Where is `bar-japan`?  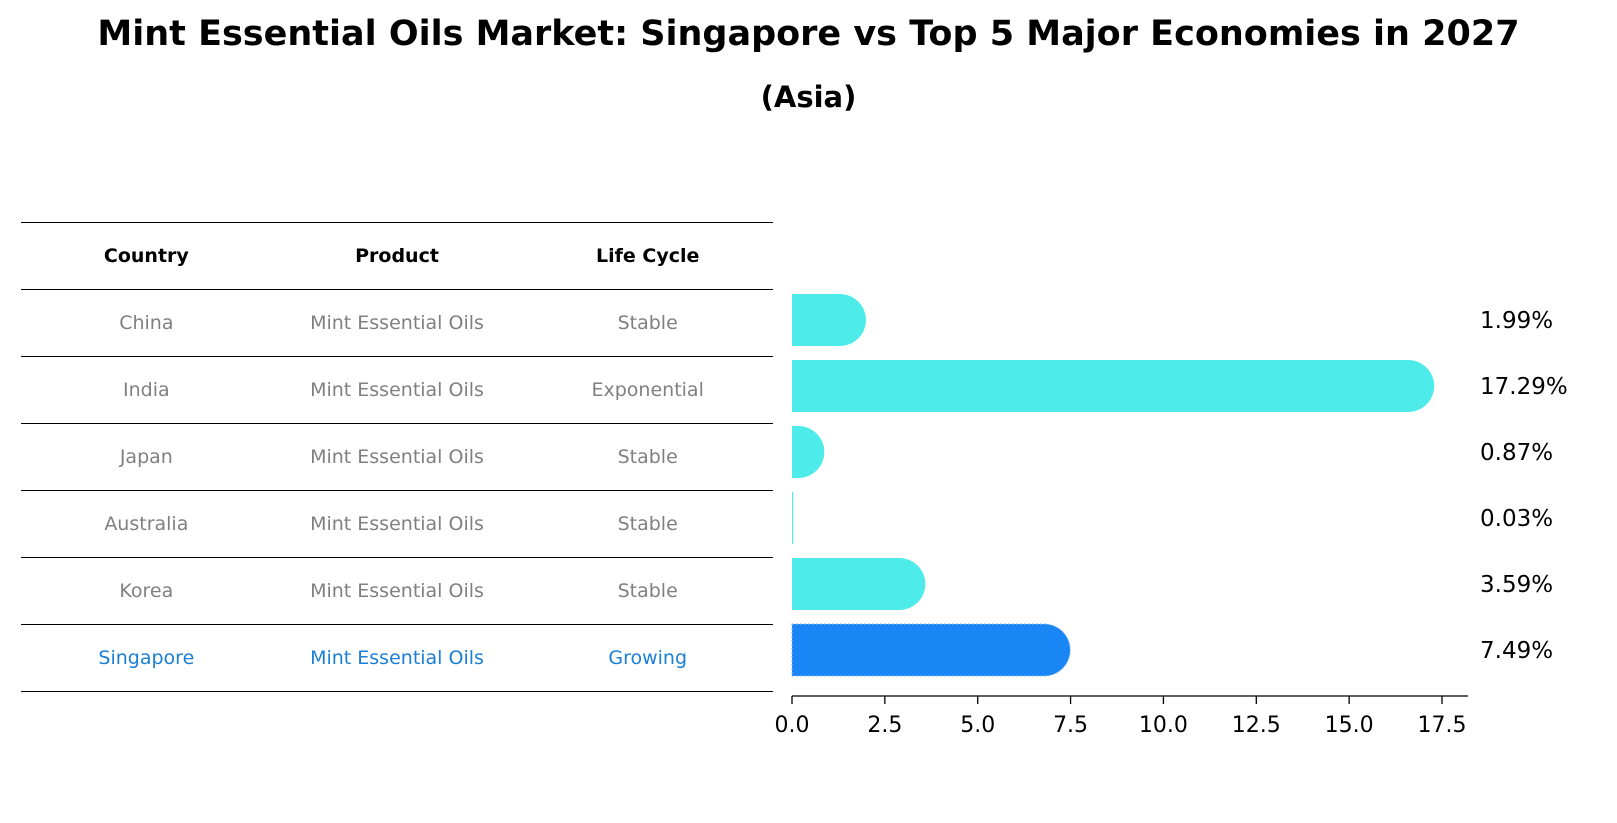 bar-japan is located at coordinates (808, 452).